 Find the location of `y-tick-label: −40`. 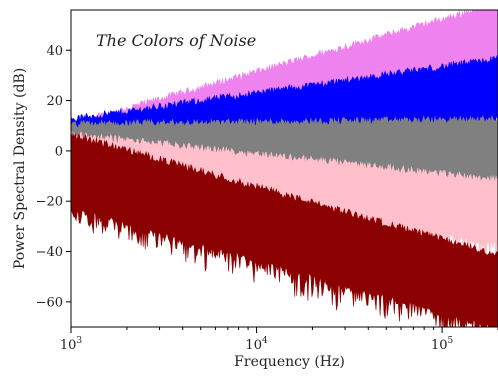

y-tick-label: −40 is located at coordinates (49, 252).